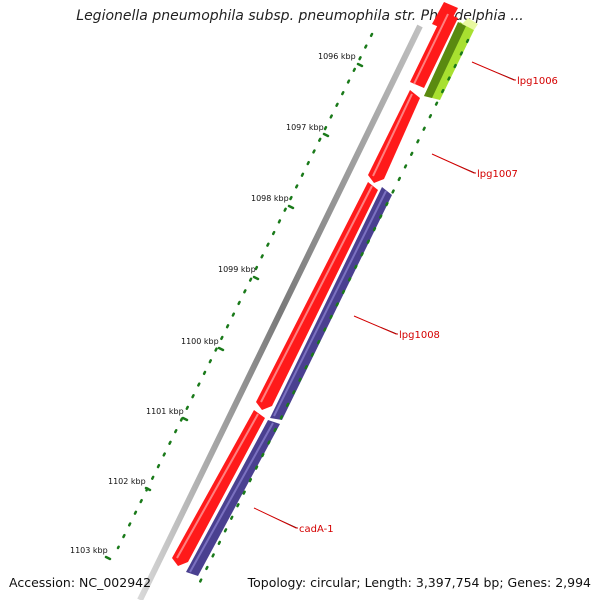 This screenshot has height=600, width=600. Describe the element at coordinates (316, 529) in the screenshot. I see `gene-label-cadA-1: cadA-1` at that location.